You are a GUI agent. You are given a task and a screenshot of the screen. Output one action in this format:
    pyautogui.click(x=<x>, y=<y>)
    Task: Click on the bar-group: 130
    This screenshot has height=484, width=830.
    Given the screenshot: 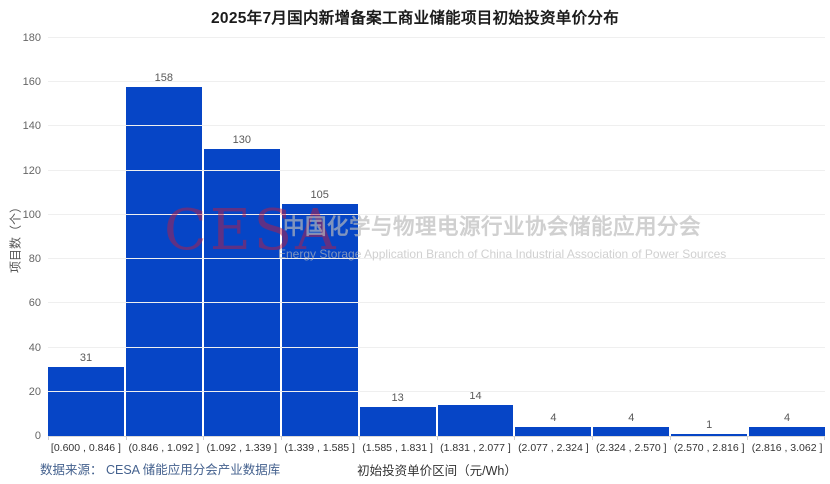 What is the action you would take?
    pyautogui.click(x=241, y=284)
    